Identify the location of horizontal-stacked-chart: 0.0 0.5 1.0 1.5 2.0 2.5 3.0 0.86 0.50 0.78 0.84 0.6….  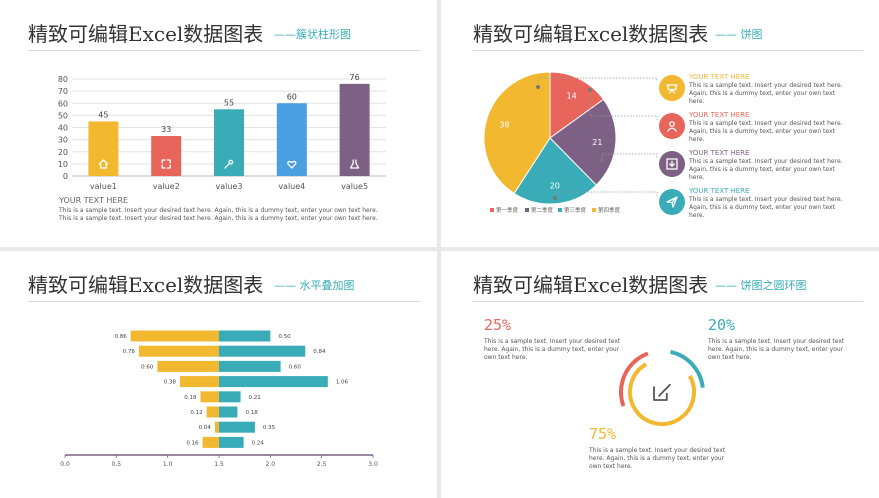
(219, 399).